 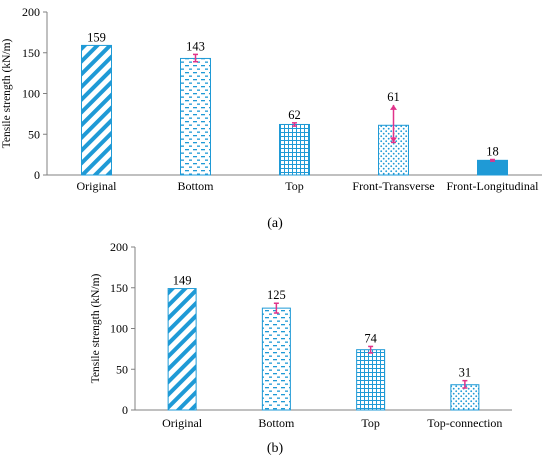 I want to click on bar-front-transverse, so click(x=393, y=150).